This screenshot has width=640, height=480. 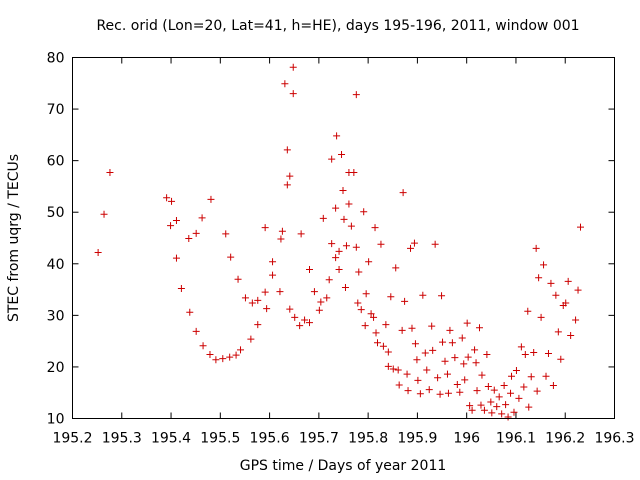 What do you see at coordinates (56, 162) in the screenshot?
I see `y-tick-label: 60` at bounding box center [56, 162].